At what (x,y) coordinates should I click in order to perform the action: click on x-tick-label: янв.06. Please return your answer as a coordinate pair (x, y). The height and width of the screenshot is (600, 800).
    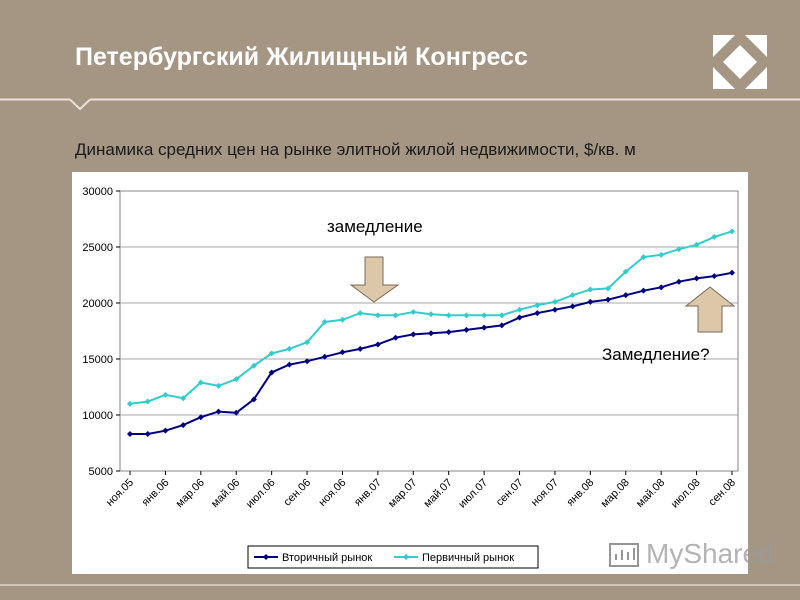
    Looking at the image, I should click on (156, 493).